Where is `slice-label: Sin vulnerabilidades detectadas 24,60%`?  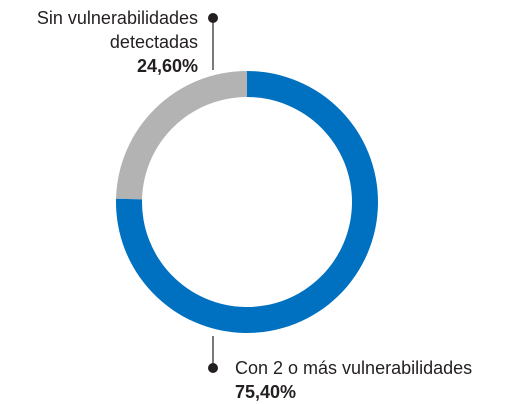 slice-label: Sin vulnerabilidades detectadas 24,60% is located at coordinates (99, 42).